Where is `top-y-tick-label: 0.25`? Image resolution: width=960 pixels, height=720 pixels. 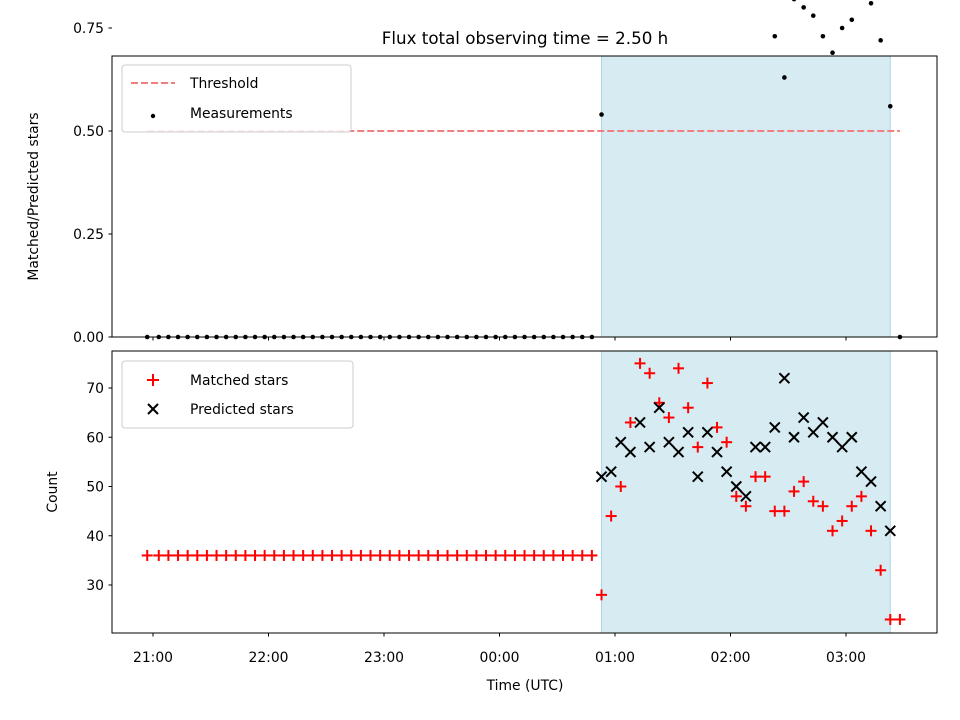 top-y-tick-label: 0.25 is located at coordinates (88, 235).